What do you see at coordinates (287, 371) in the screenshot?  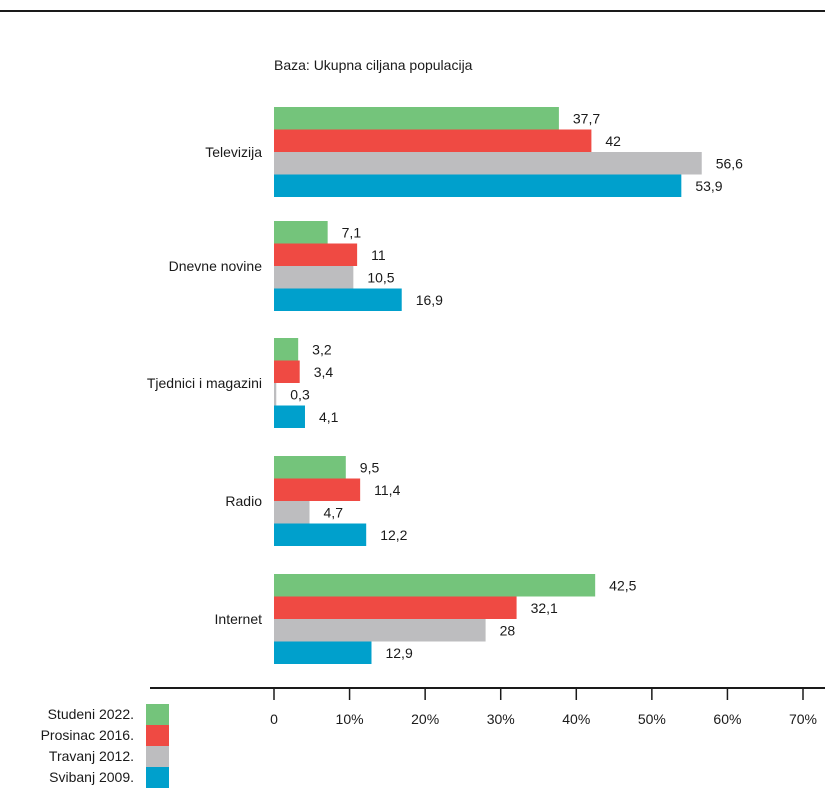 I see `bar-tjednici-i-magazini-prosinac-2016` at bounding box center [287, 371].